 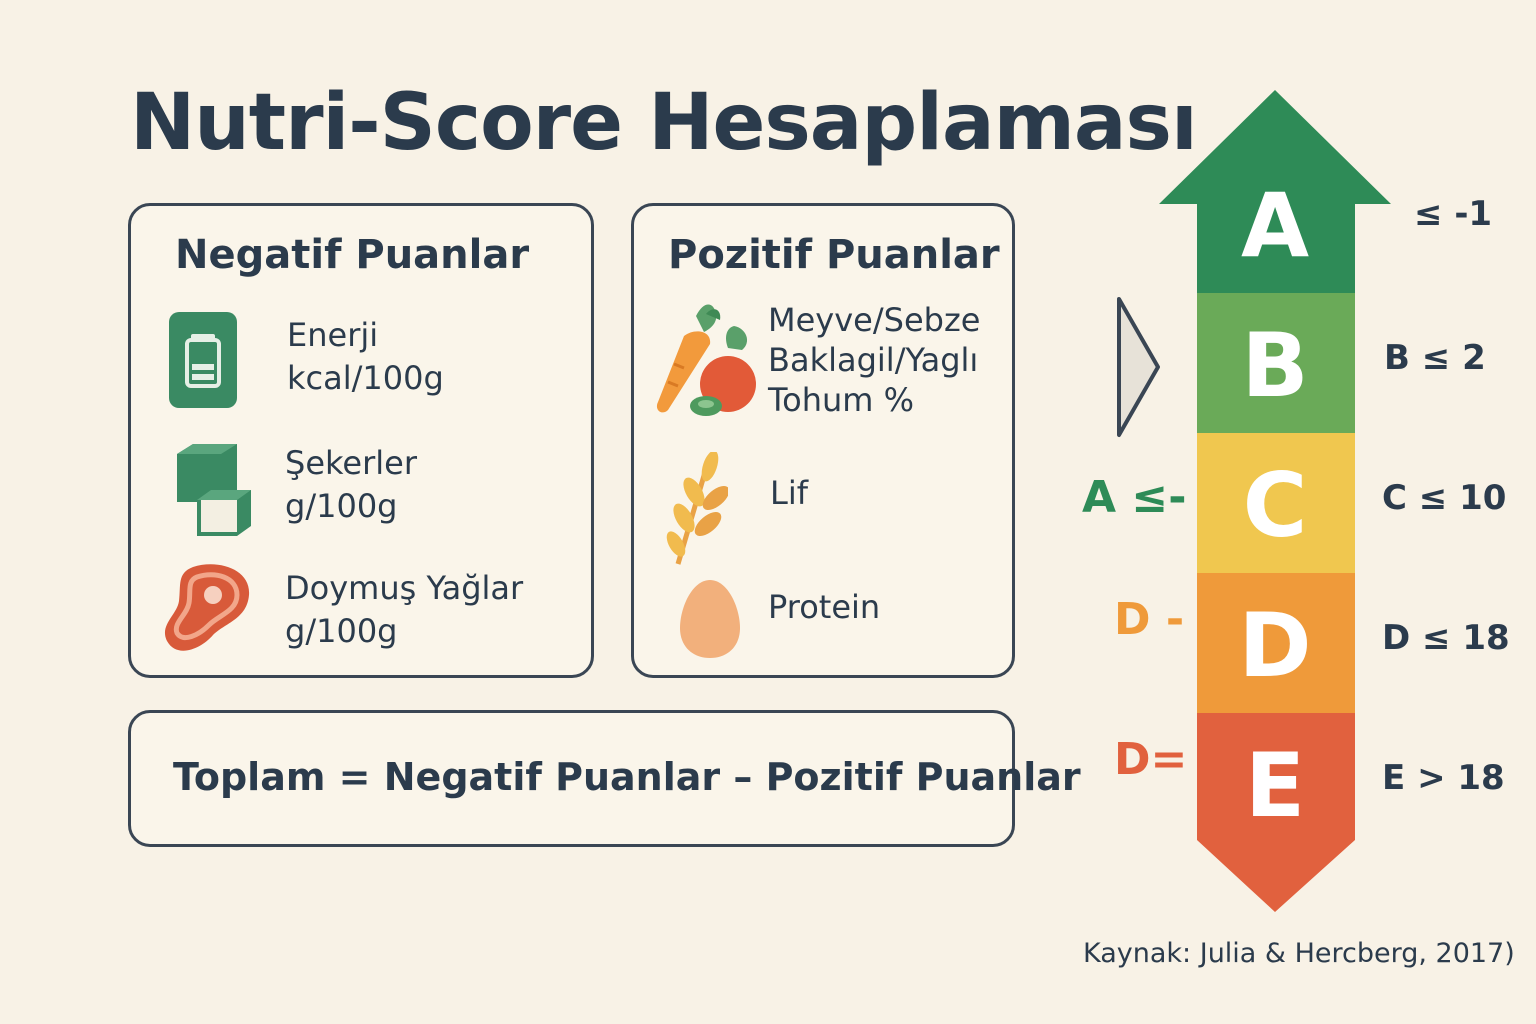 What do you see at coordinates (1151, 759) in the screenshot?
I see `side-label-d-equal: D=` at bounding box center [1151, 759].